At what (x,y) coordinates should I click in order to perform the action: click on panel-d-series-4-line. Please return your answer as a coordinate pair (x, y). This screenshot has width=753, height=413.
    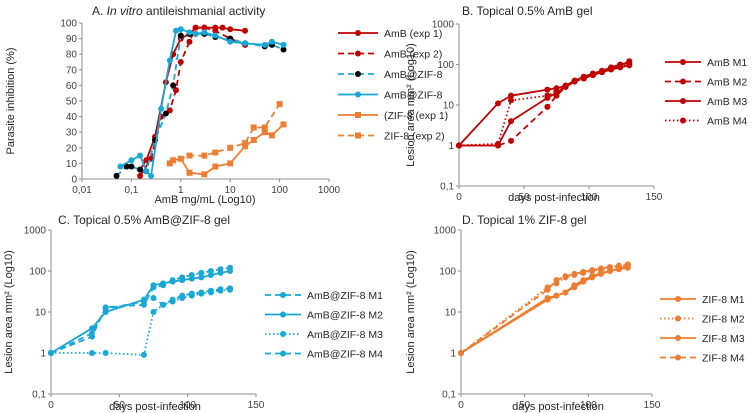
    Looking at the image, I should click on (544, 308).